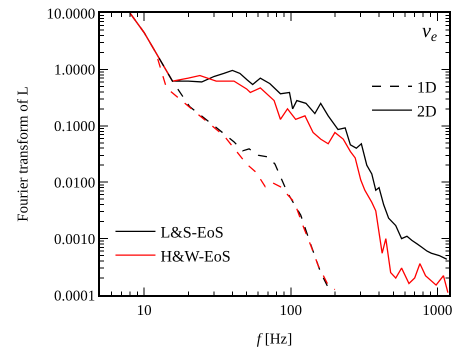  What do you see at coordinates (427, 88) in the screenshot?
I see `annotation: 1D` at bounding box center [427, 88].